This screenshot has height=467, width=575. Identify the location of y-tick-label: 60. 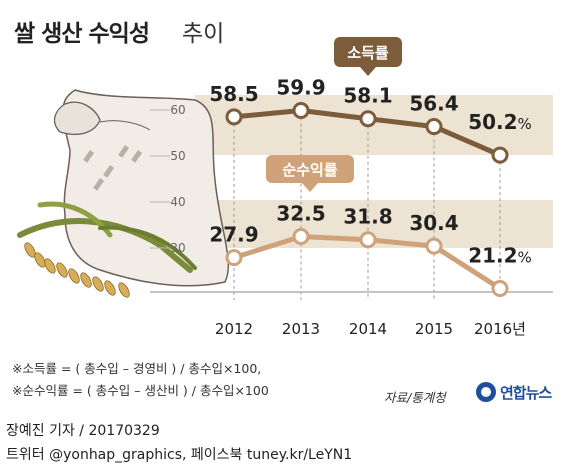
(177, 110).